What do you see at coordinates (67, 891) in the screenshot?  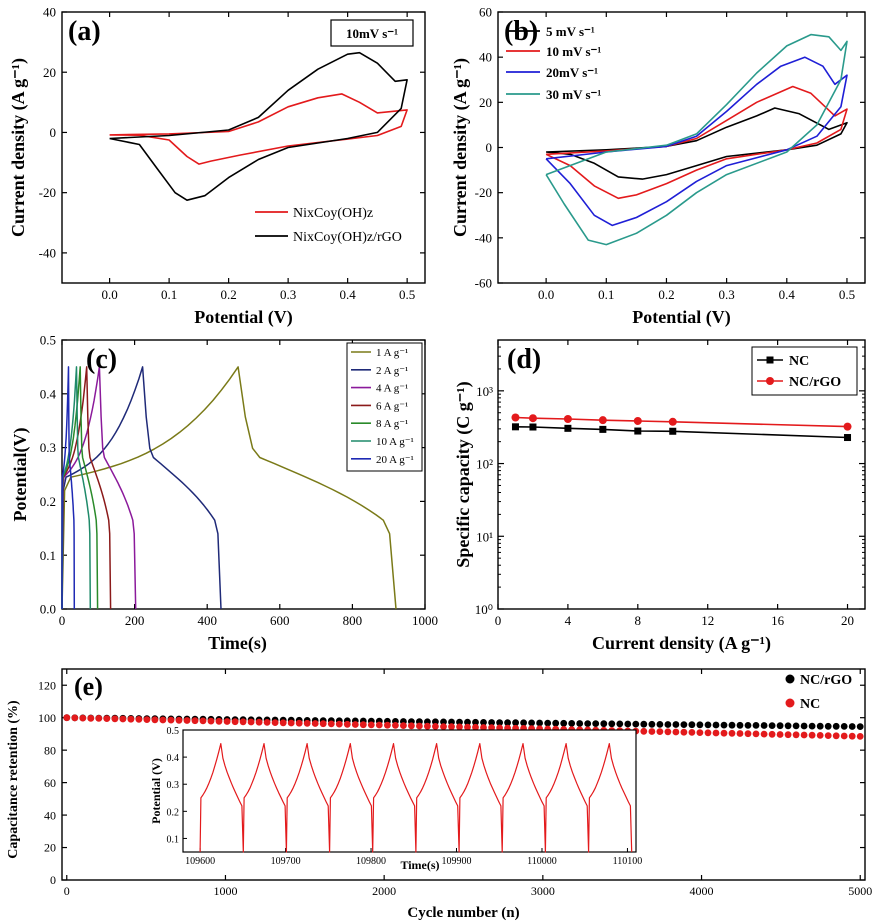 I see `x-tick-label: 0` at bounding box center [67, 891].